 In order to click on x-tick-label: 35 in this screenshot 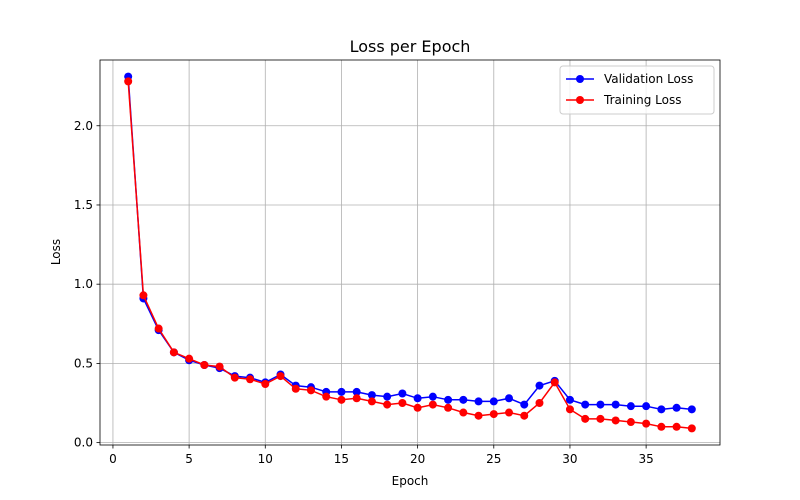, I will do `click(645, 459)`.